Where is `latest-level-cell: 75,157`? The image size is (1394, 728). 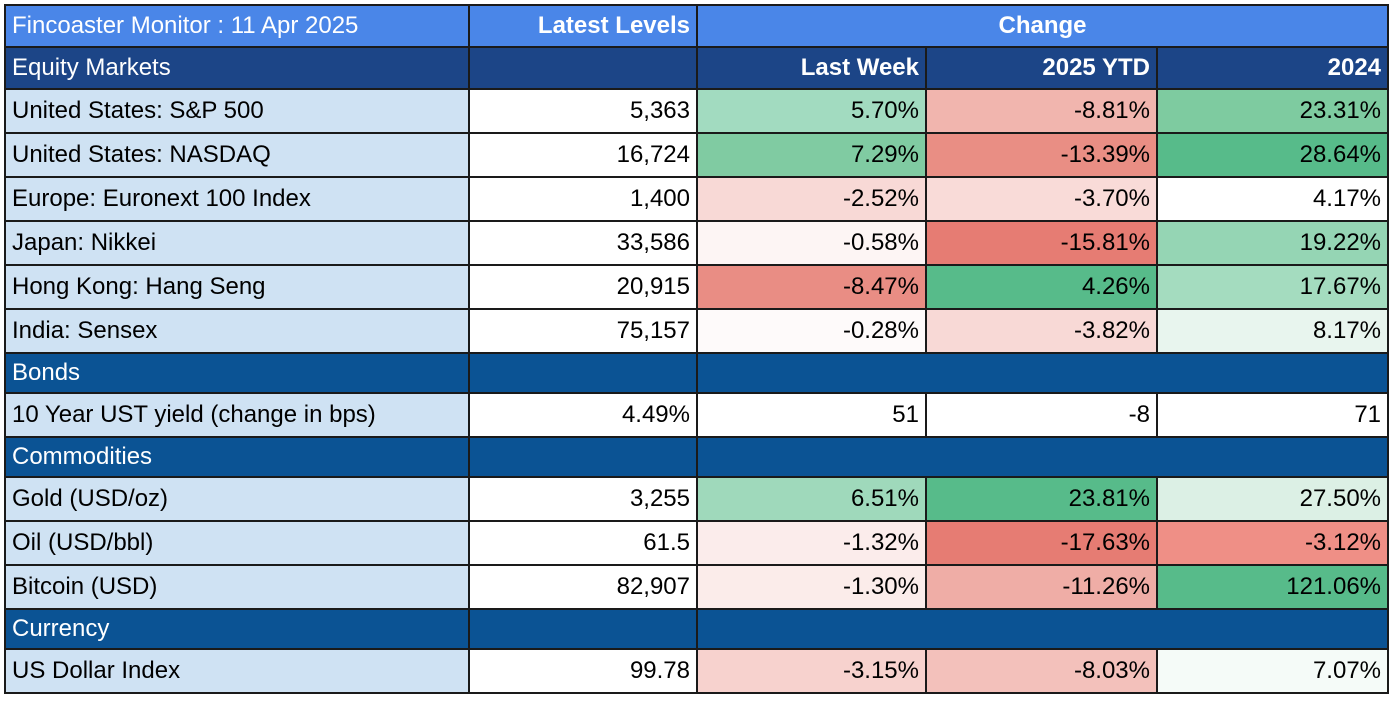
latest-level-cell: 75,157 is located at coordinates (583, 331).